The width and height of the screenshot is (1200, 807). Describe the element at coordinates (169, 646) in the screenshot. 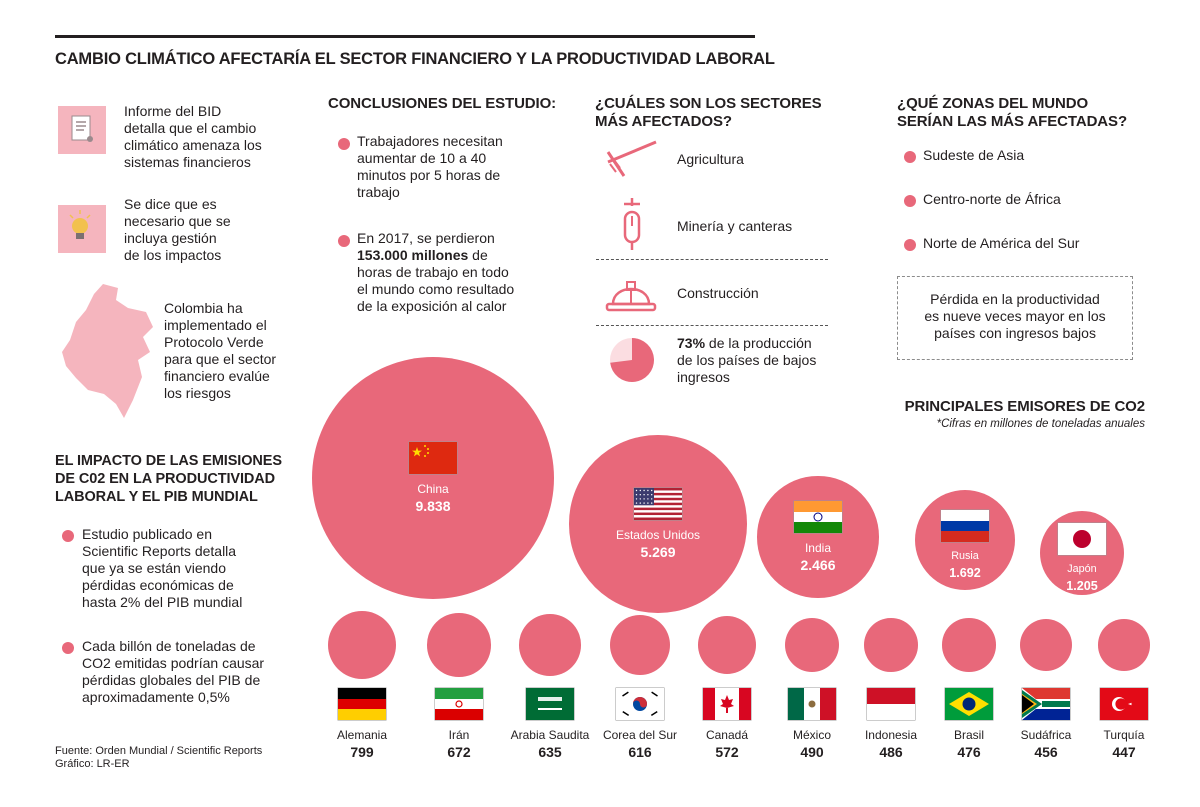

I see `item-line: Cada billón de toneladas de` at that location.